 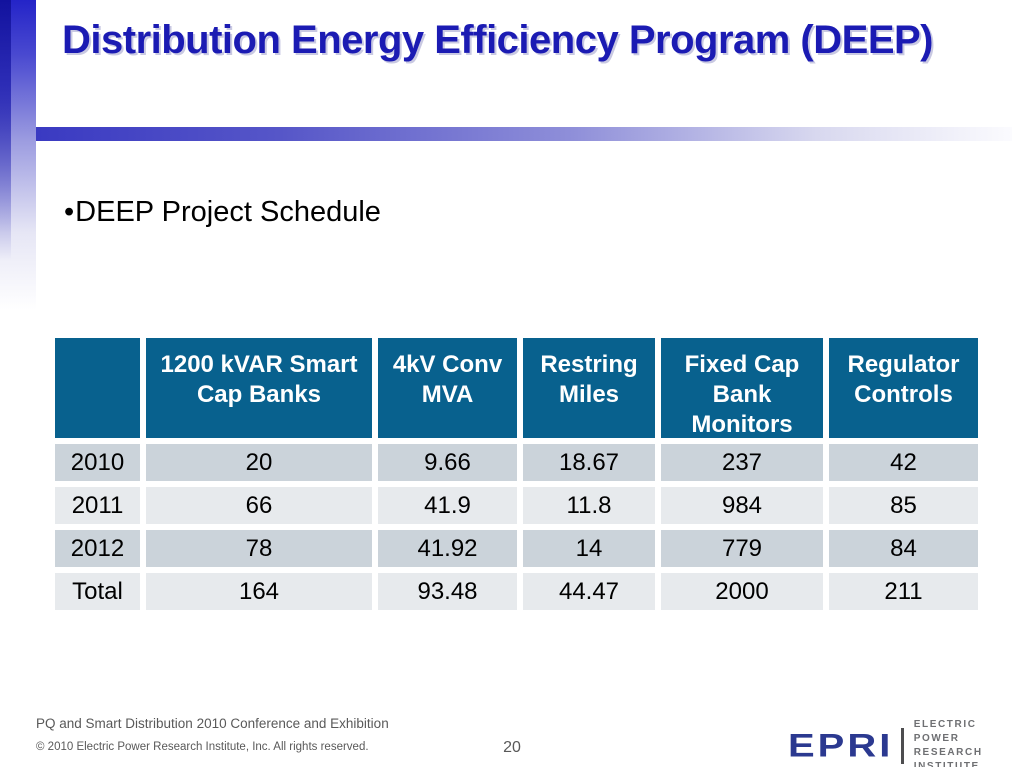 What do you see at coordinates (903, 462) in the screenshot?
I see `value-cell: 42` at bounding box center [903, 462].